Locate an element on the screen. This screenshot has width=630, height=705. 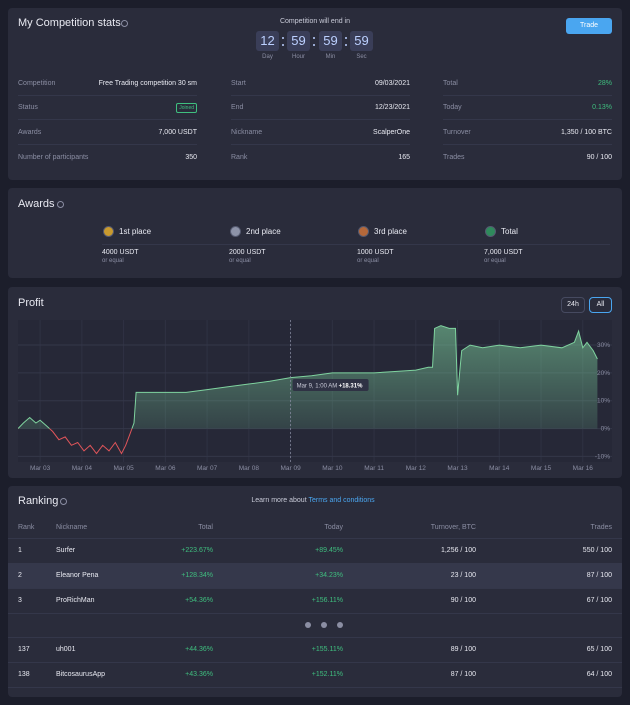
row-highlight is located at coordinates (315, 575).